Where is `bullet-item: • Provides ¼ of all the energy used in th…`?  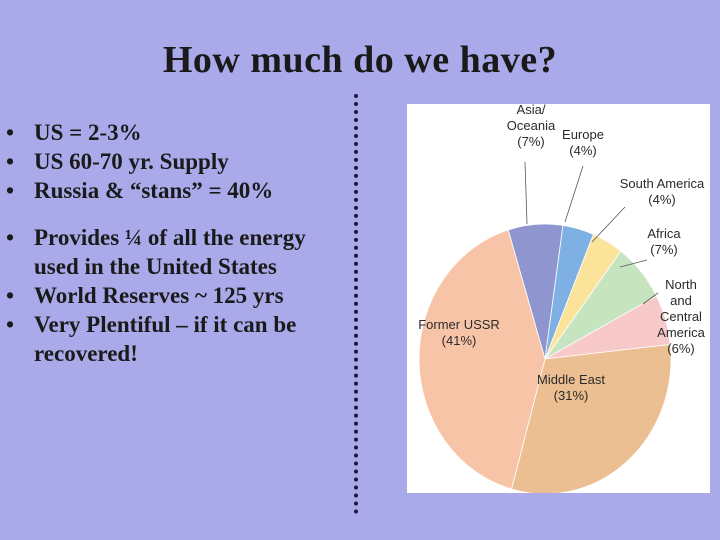
bullet-item: • Provides ¼ of all the energy used in th… is located at coordinates (178, 252).